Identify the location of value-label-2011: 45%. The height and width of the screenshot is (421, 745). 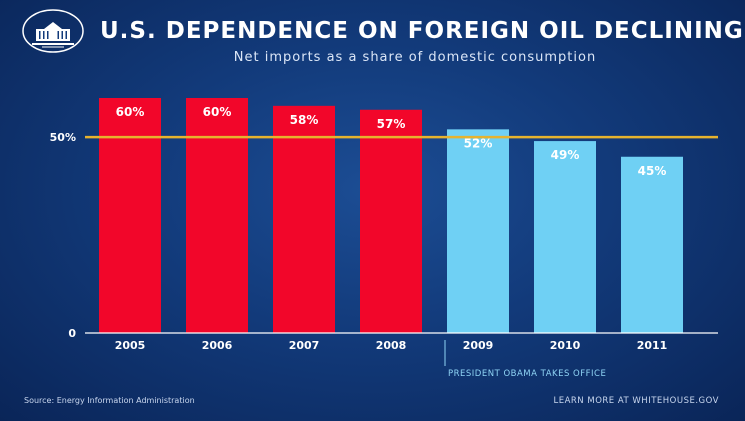
(652, 171).